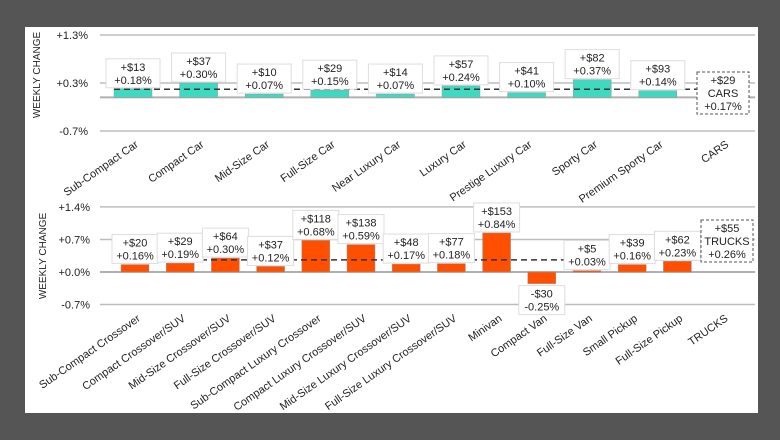 The width and height of the screenshot is (780, 440). Describe the element at coordinates (133, 81) in the screenshot. I see `cars-data-label-pct: +0.18%` at that location.